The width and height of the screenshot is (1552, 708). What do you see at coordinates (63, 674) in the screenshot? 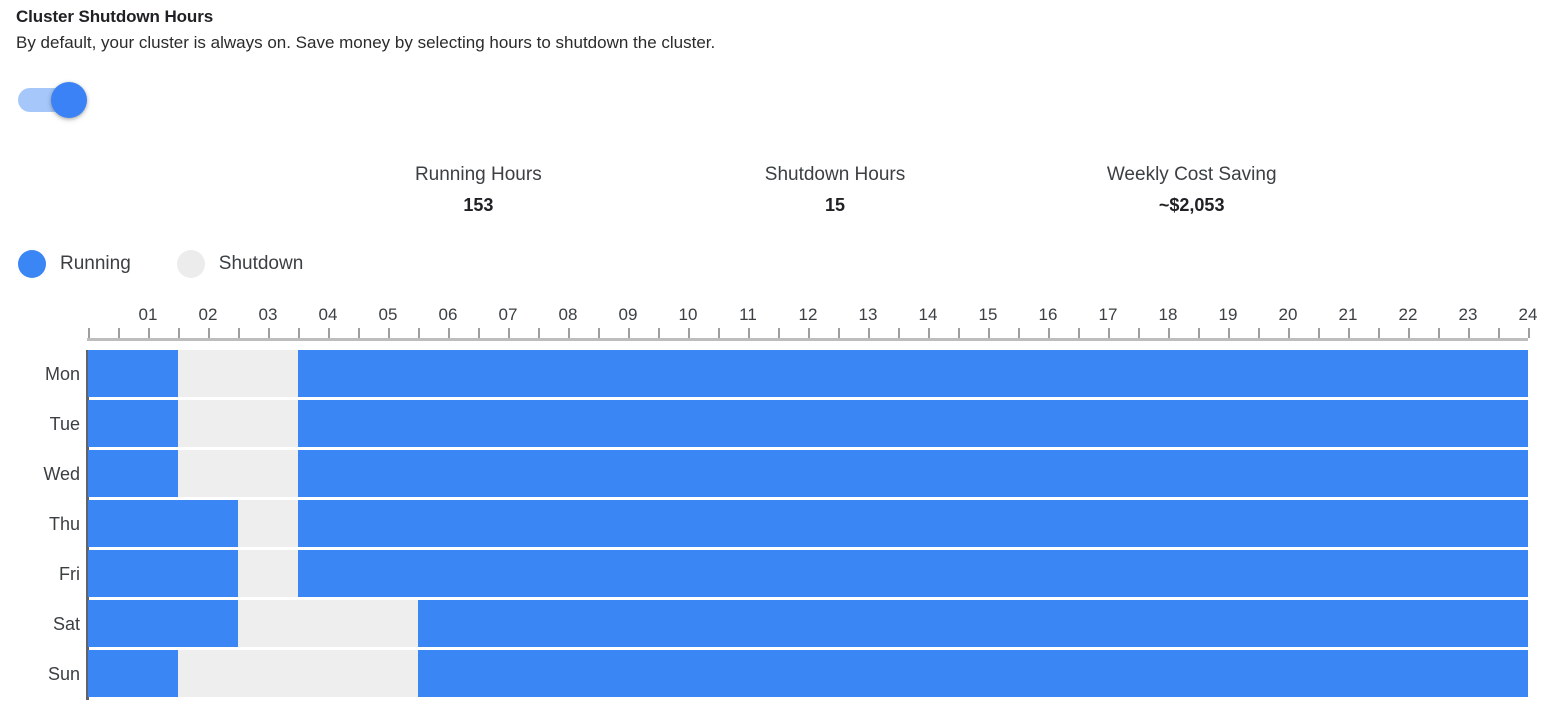
I see `day-label-sun: Sun` at bounding box center [63, 674].